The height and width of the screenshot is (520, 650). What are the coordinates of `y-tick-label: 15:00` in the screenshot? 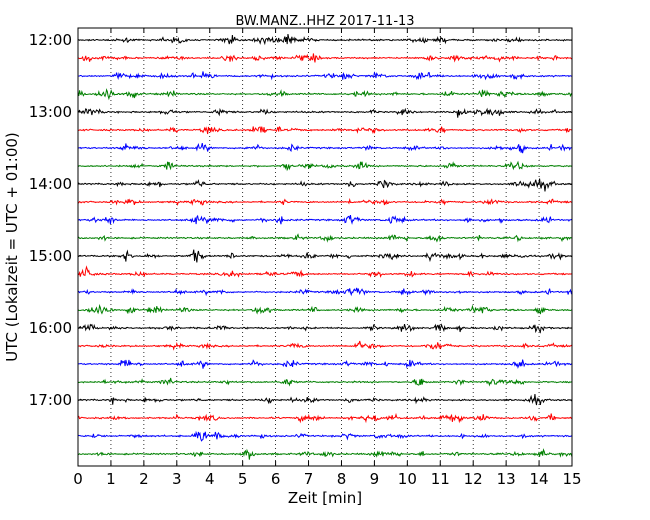 It's located at (50, 256).